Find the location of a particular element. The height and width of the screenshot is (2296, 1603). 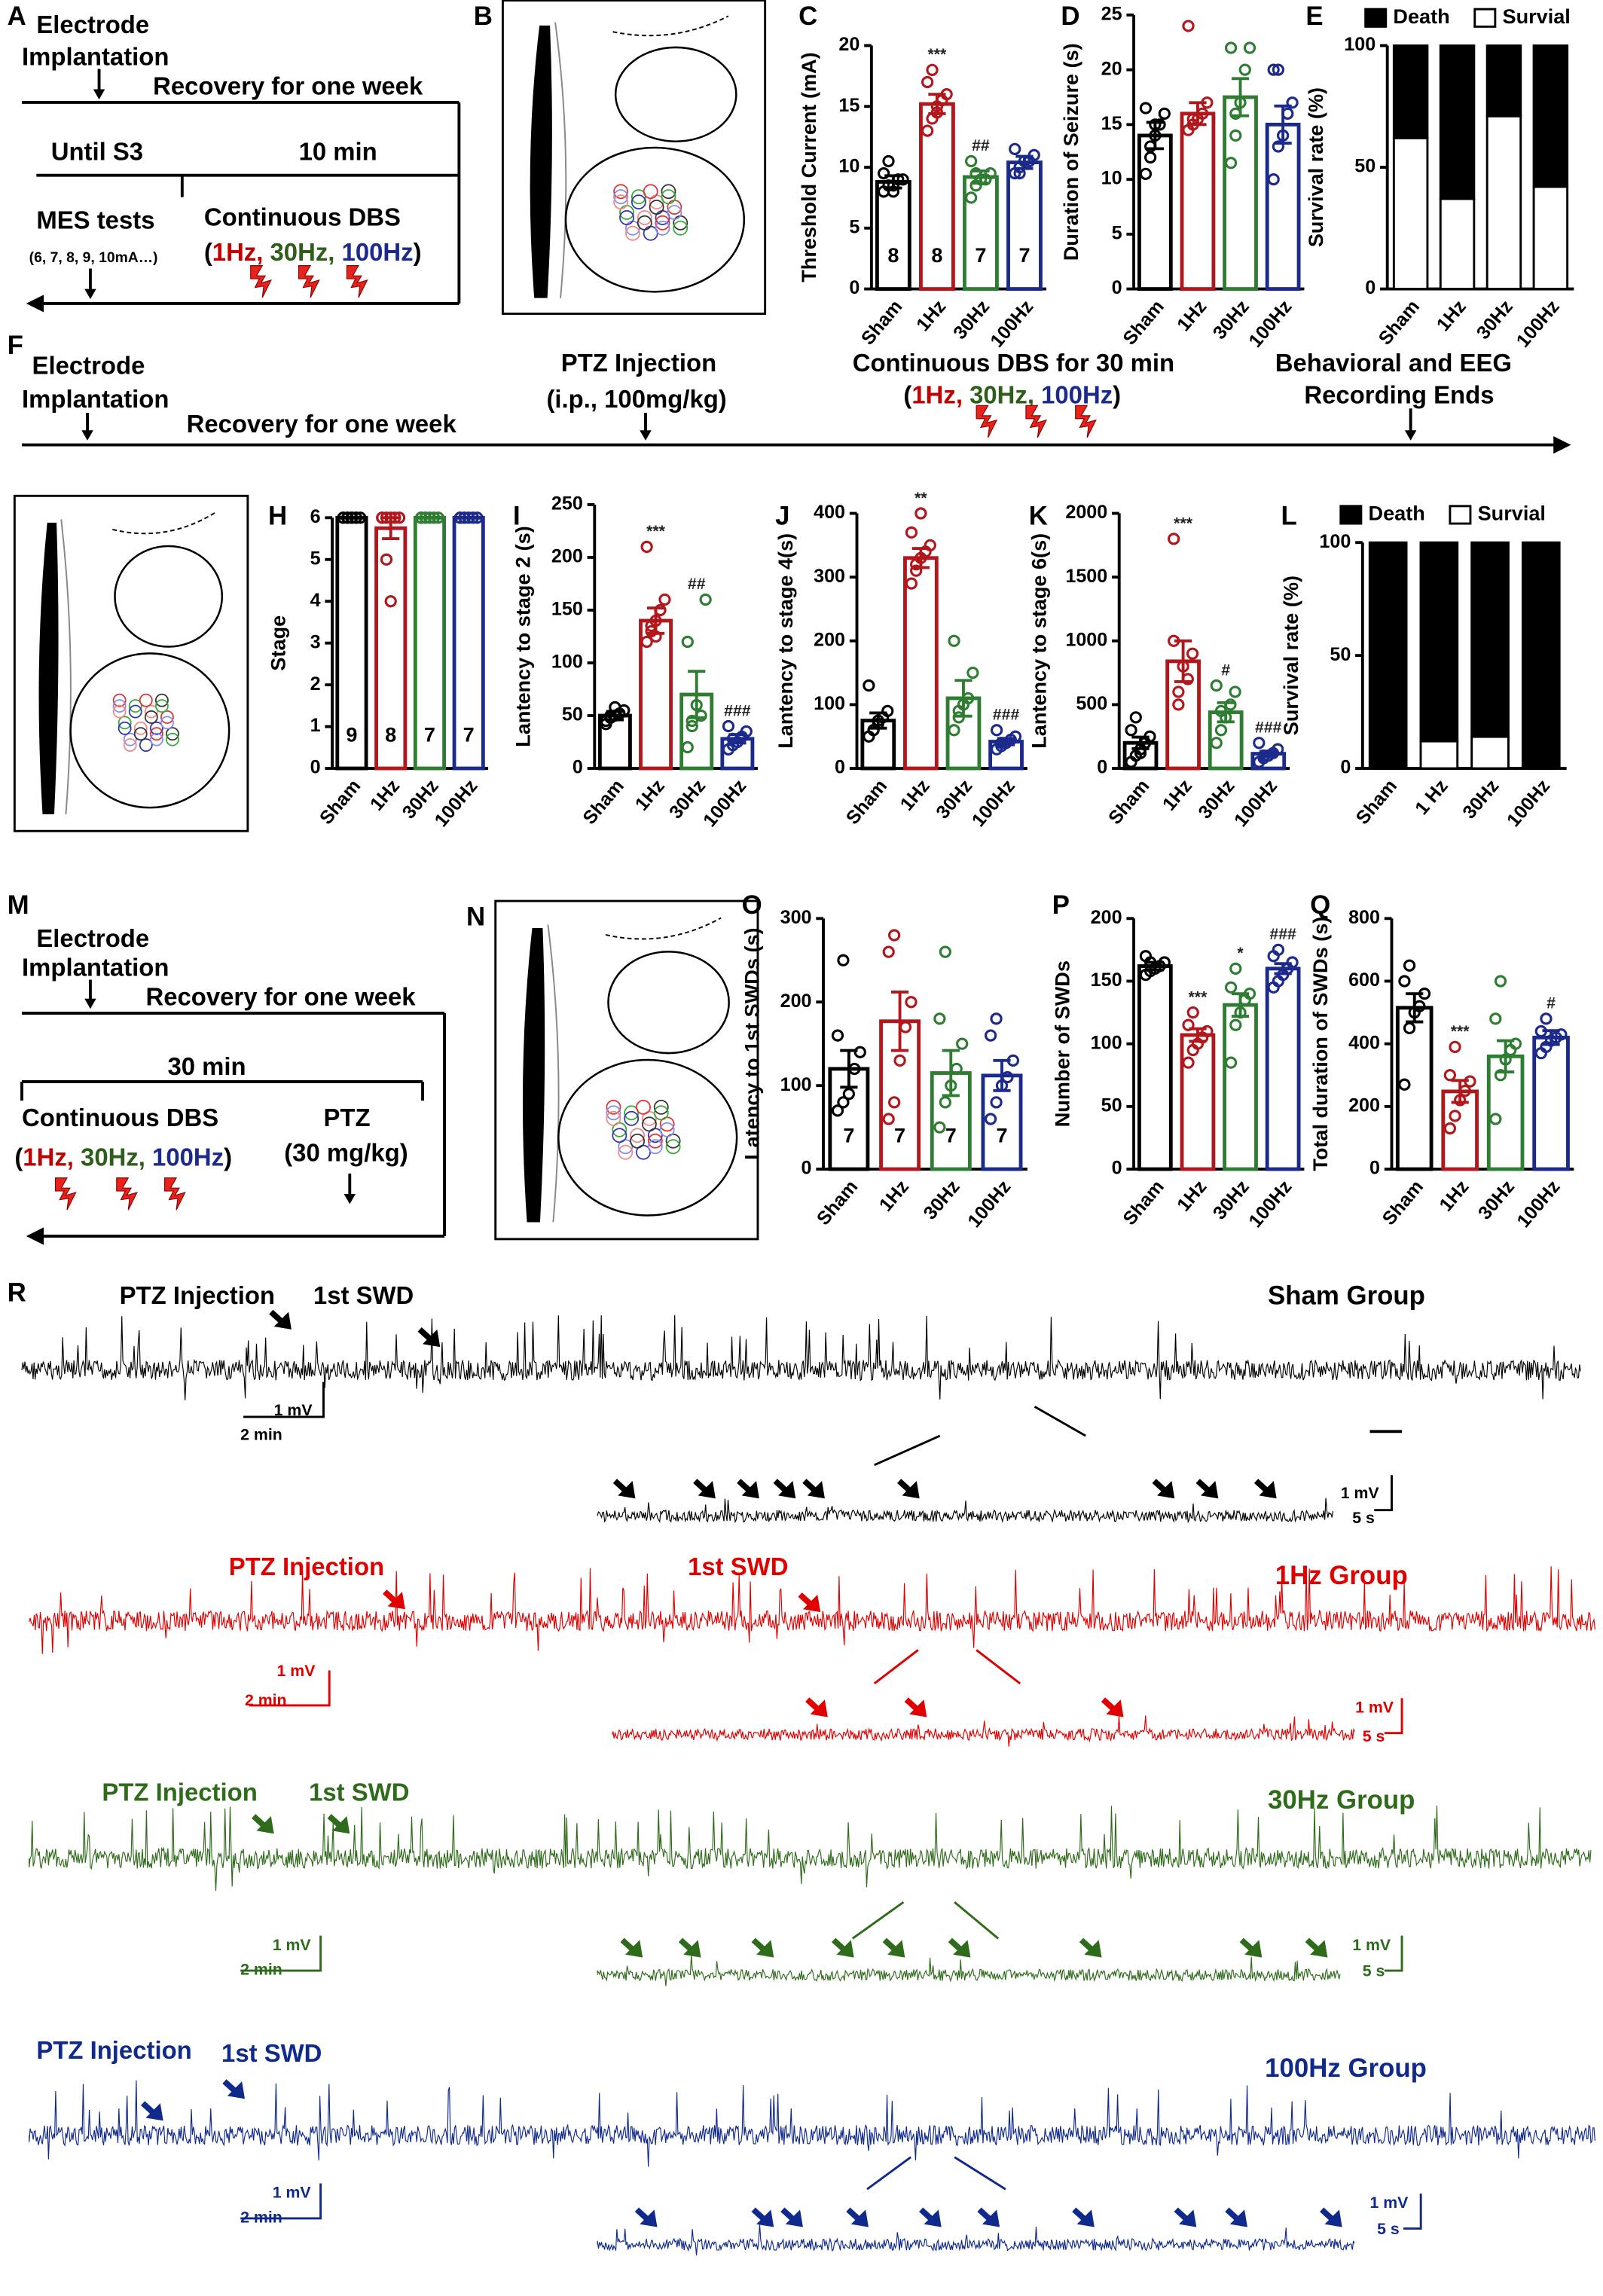

dbs-frequencies: (1Hz, 30Hz, 100Hz) is located at coordinates (313, 252).